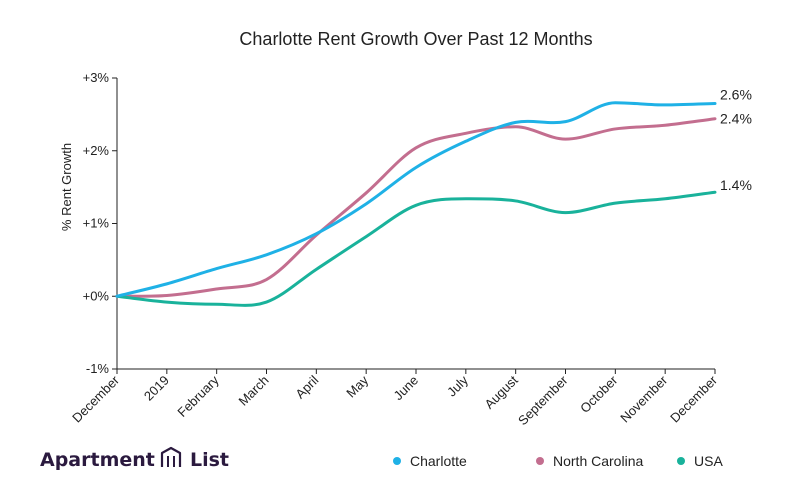  What do you see at coordinates (736, 185) in the screenshot?
I see `end-label-usa: 1.4%` at bounding box center [736, 185].